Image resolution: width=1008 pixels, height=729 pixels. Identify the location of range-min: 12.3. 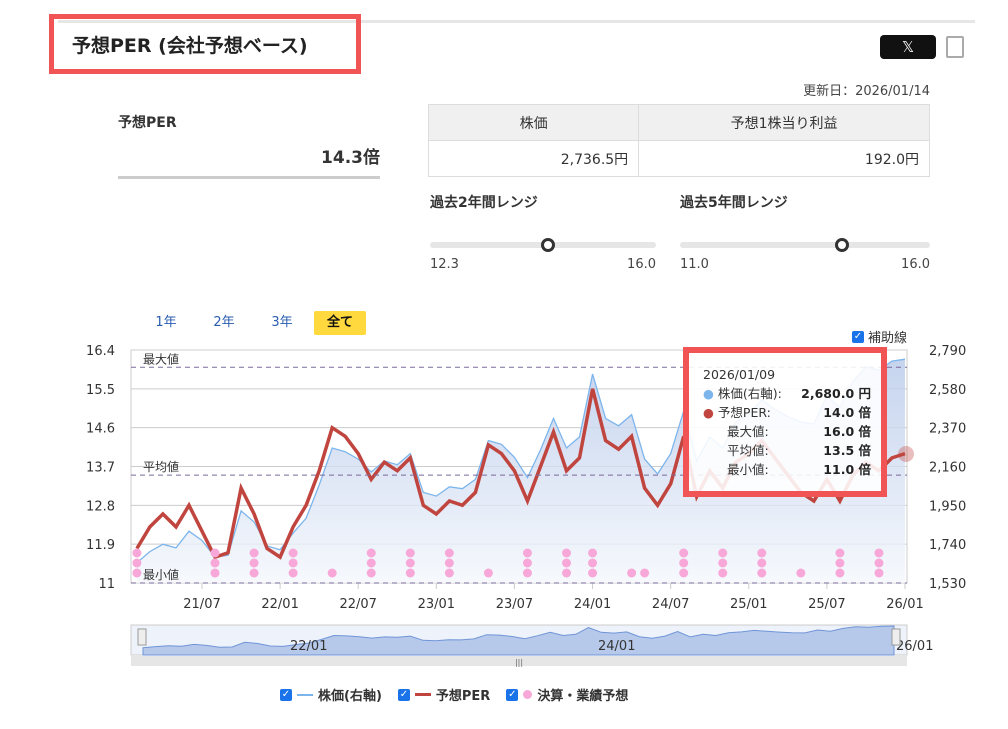
(444, 264).